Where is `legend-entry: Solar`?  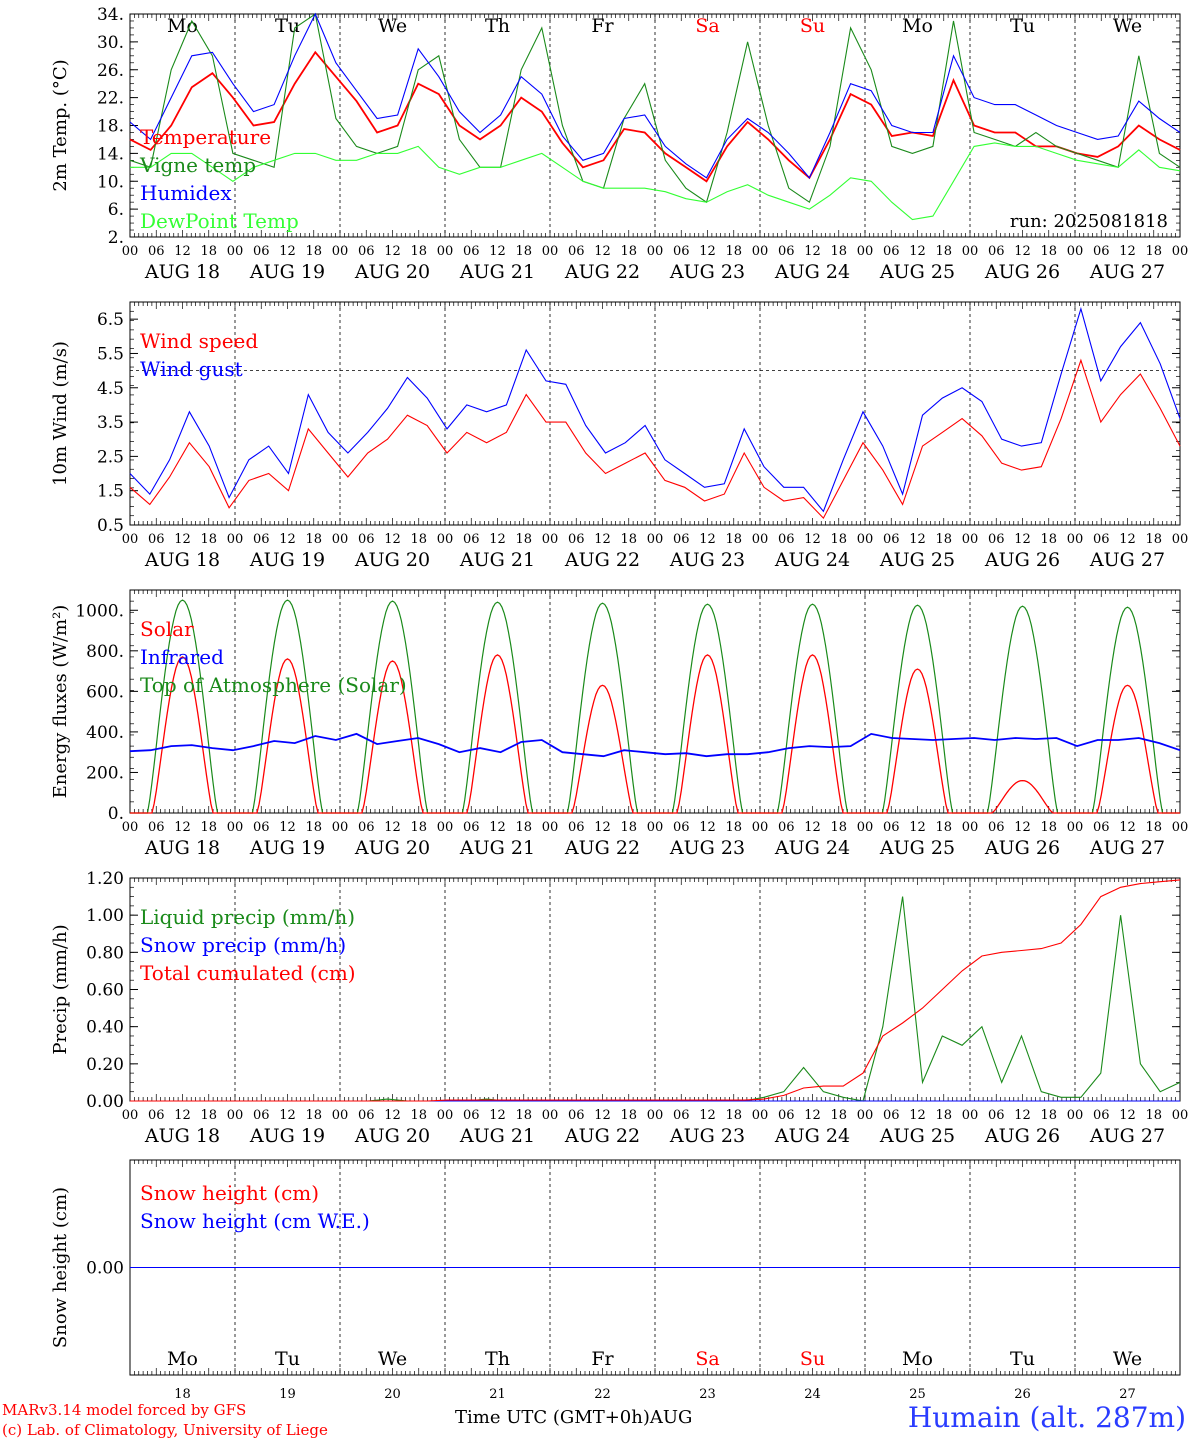
legend-entry: Solar is located at coordinates (167, 629).